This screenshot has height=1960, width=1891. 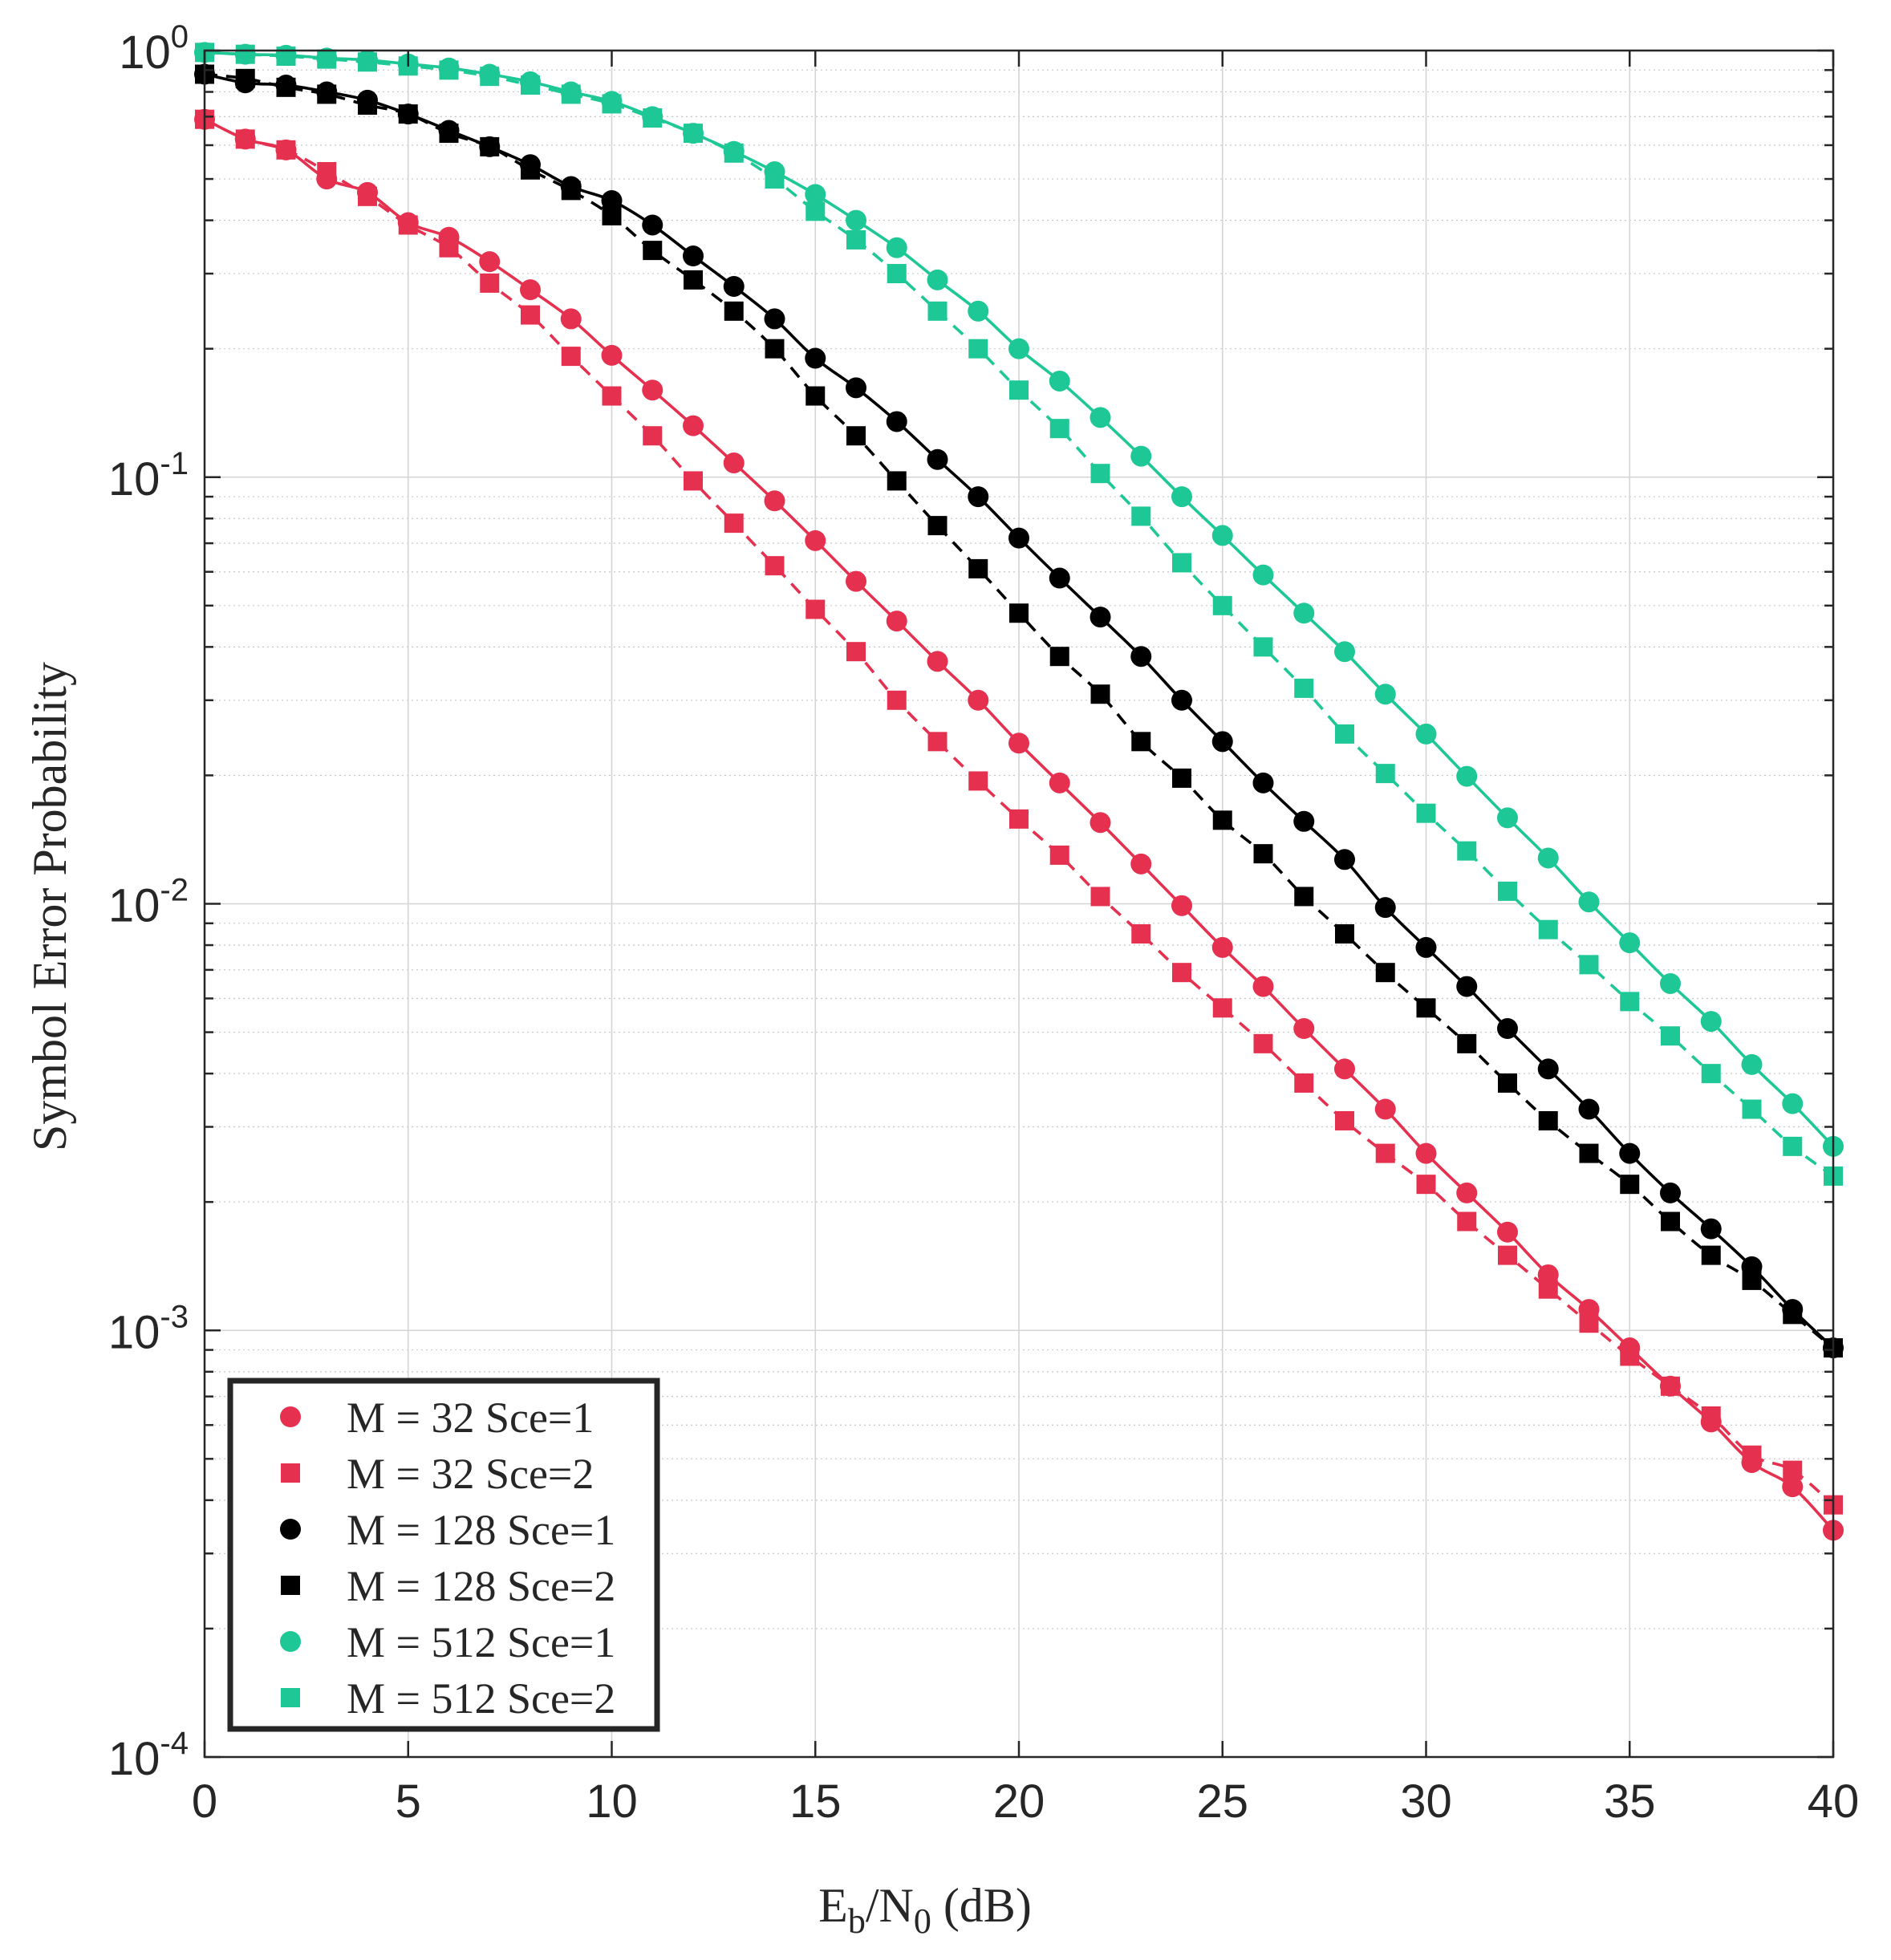 I want to click on x-tick-label: 0, so click(x=204, y=1801).